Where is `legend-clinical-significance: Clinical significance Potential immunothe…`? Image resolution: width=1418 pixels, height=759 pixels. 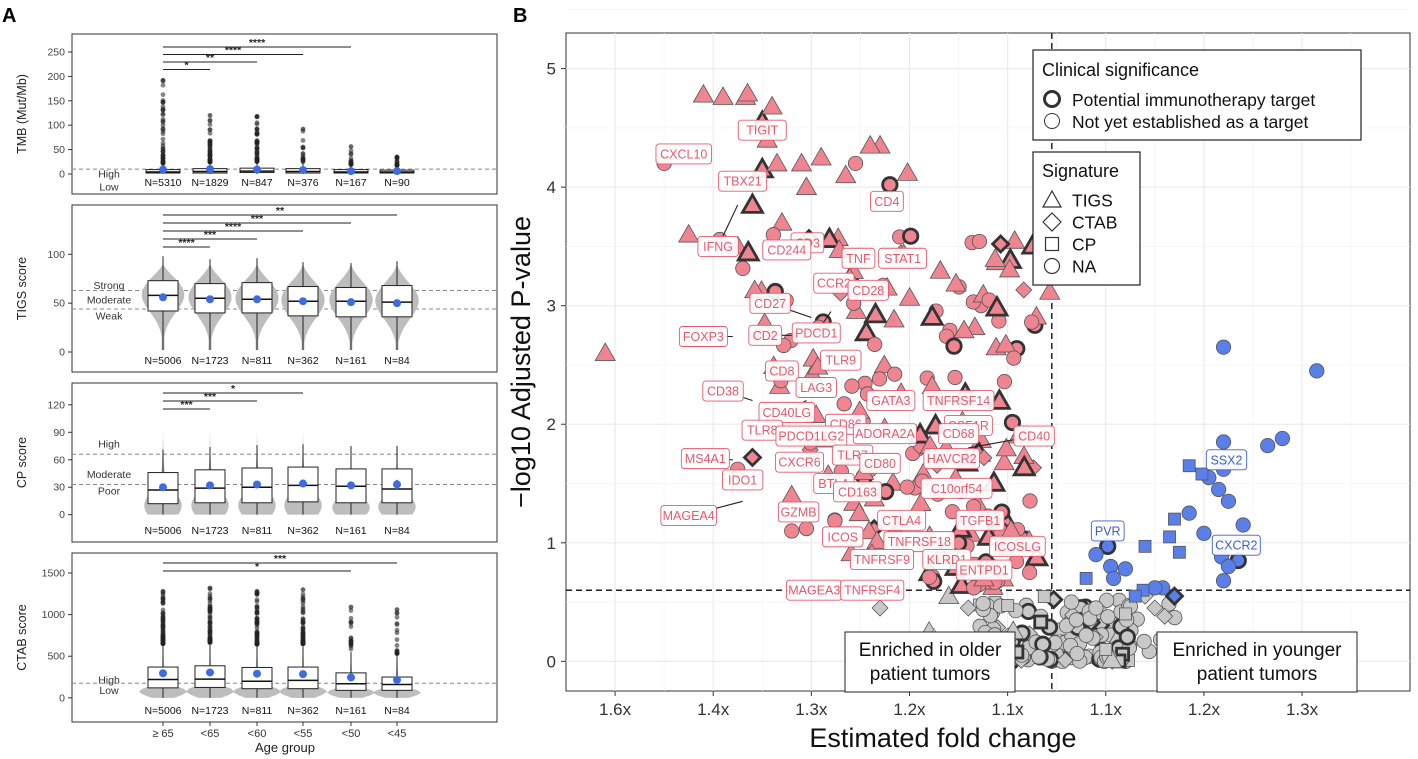 legend-clinical-significance: Clinical significance Potential immunothe… is located at coordinates (1197, 95).